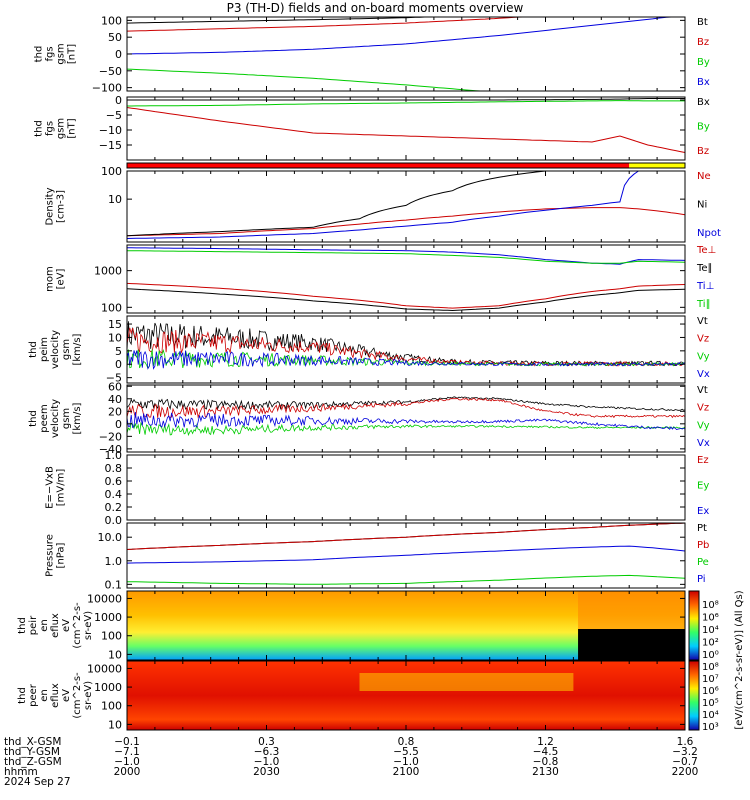 The width and height of the screenshot is (750, 800). Describe the element at coordinates (703, 374) in the screenshot. I see `panel-6-legend-Vx: Vx` at that location.